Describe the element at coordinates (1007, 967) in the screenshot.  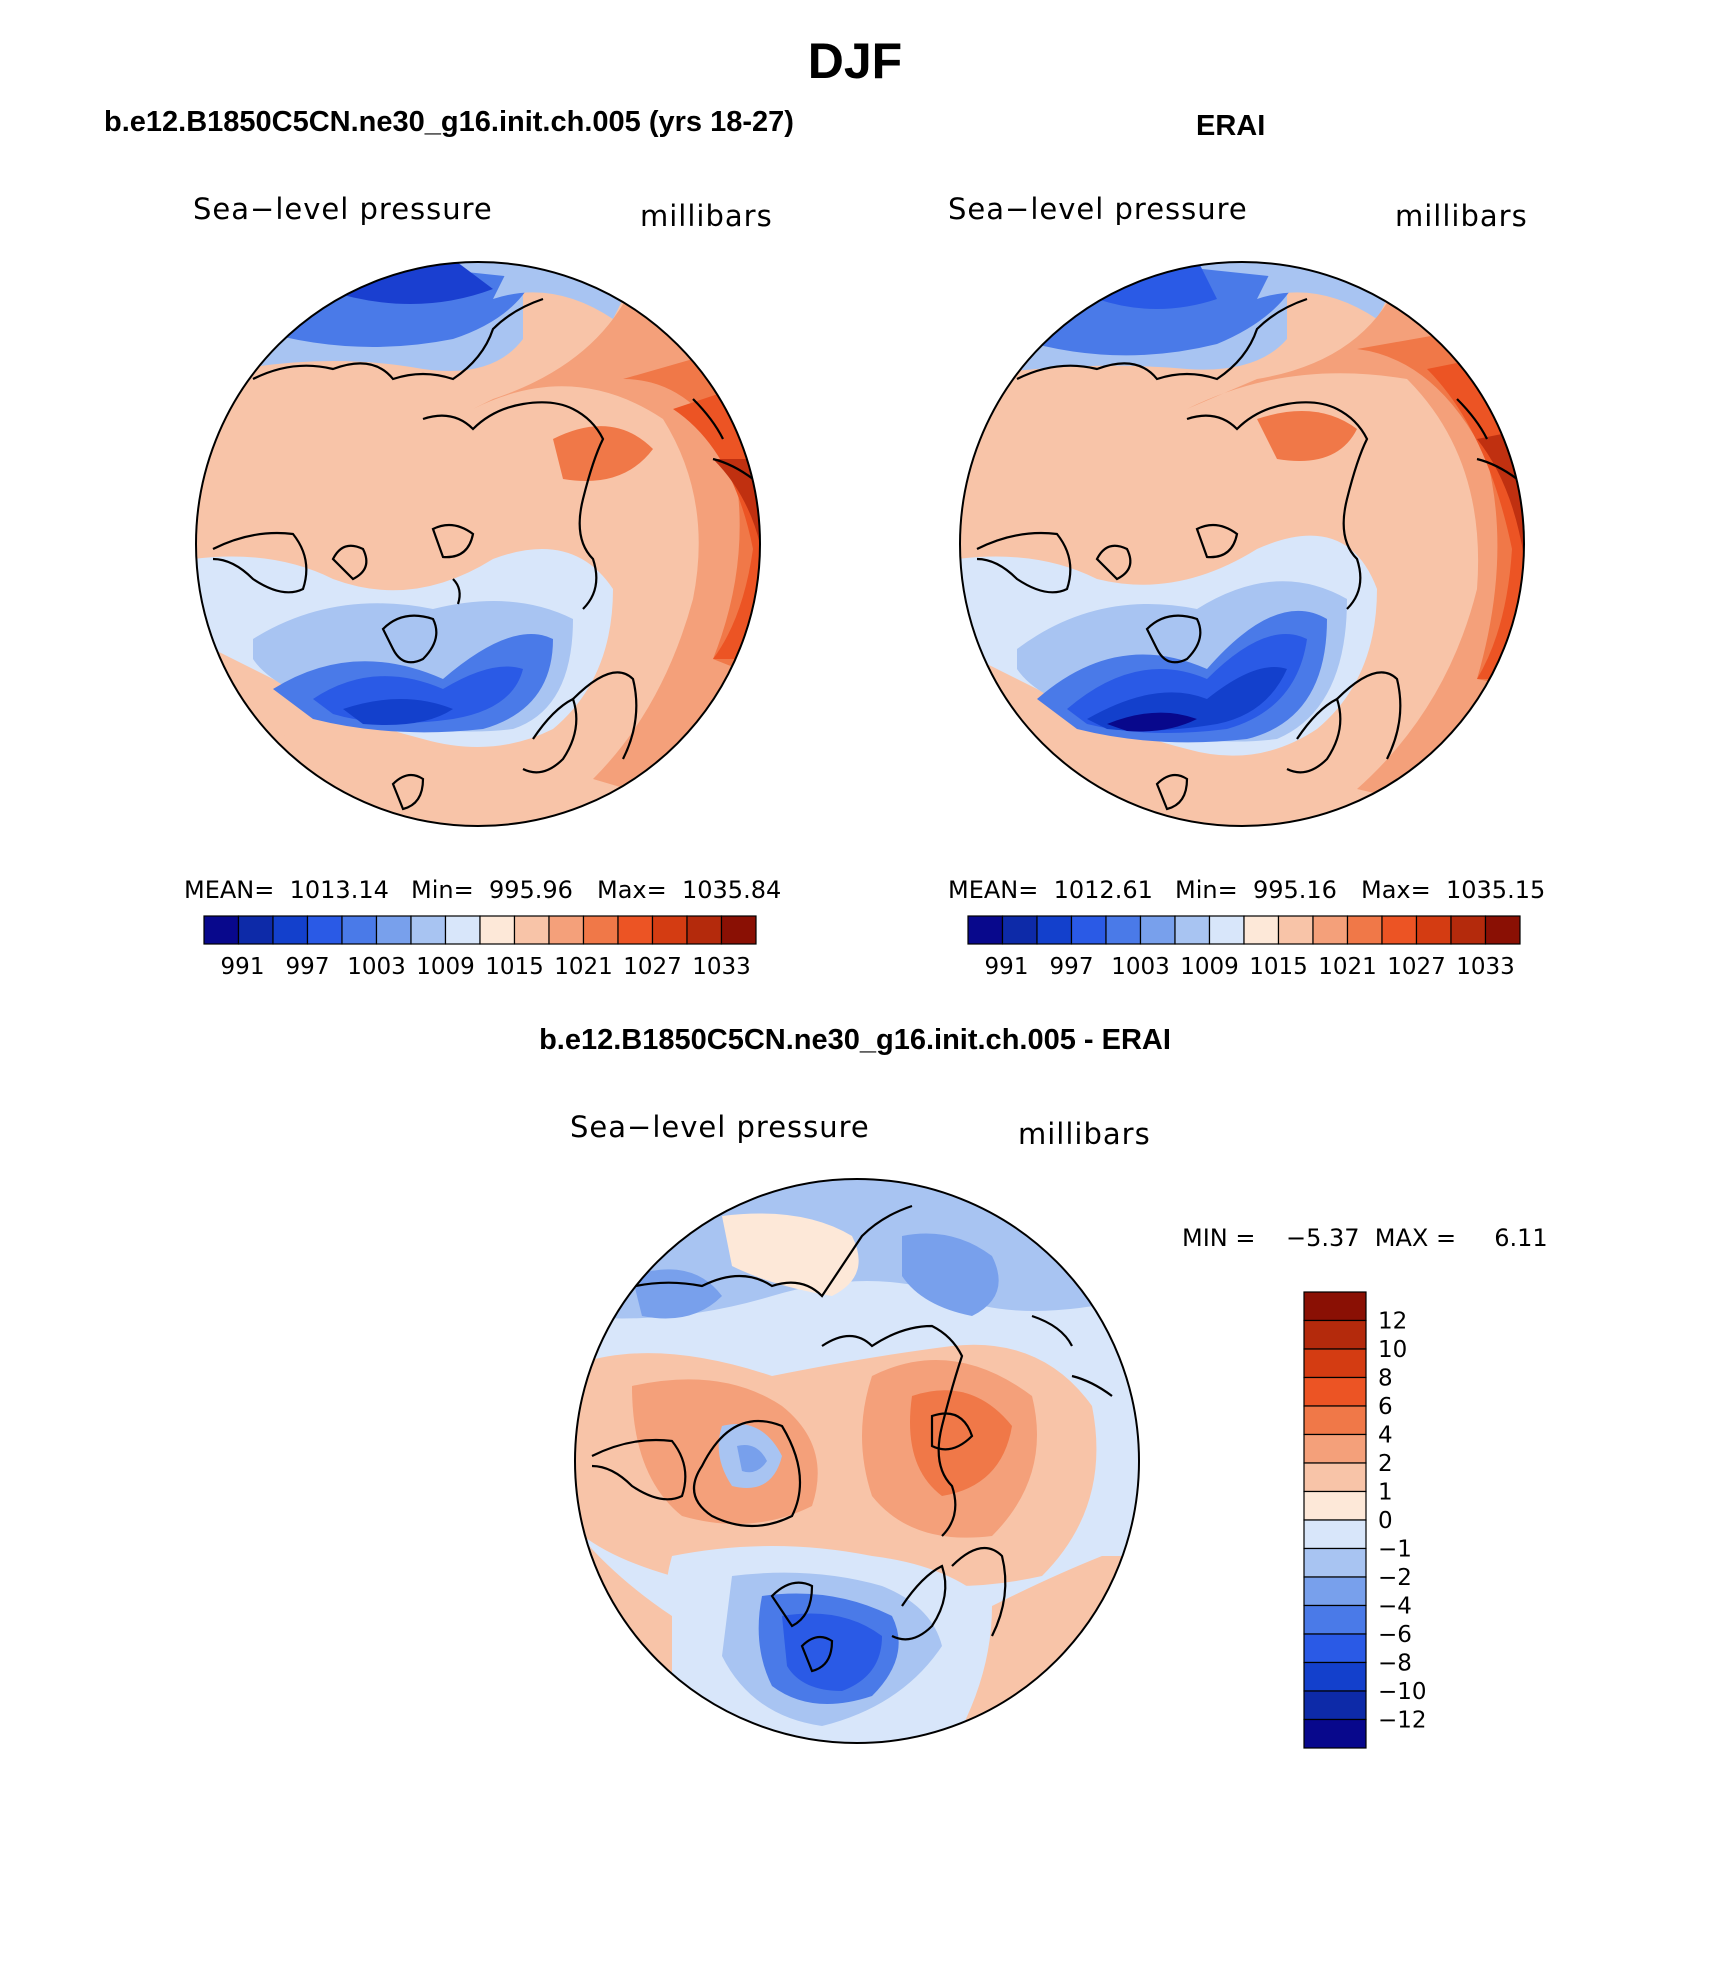
I see `panel2-colorbar-label: 991` at that location.